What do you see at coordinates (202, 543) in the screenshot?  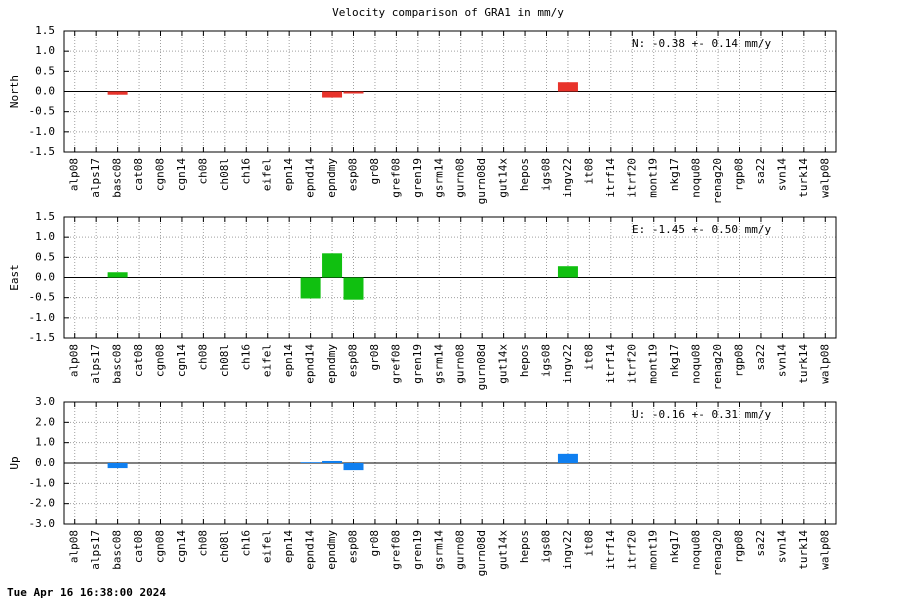 I see `x-tick-label: ch08` at bounding box center [202, 543].